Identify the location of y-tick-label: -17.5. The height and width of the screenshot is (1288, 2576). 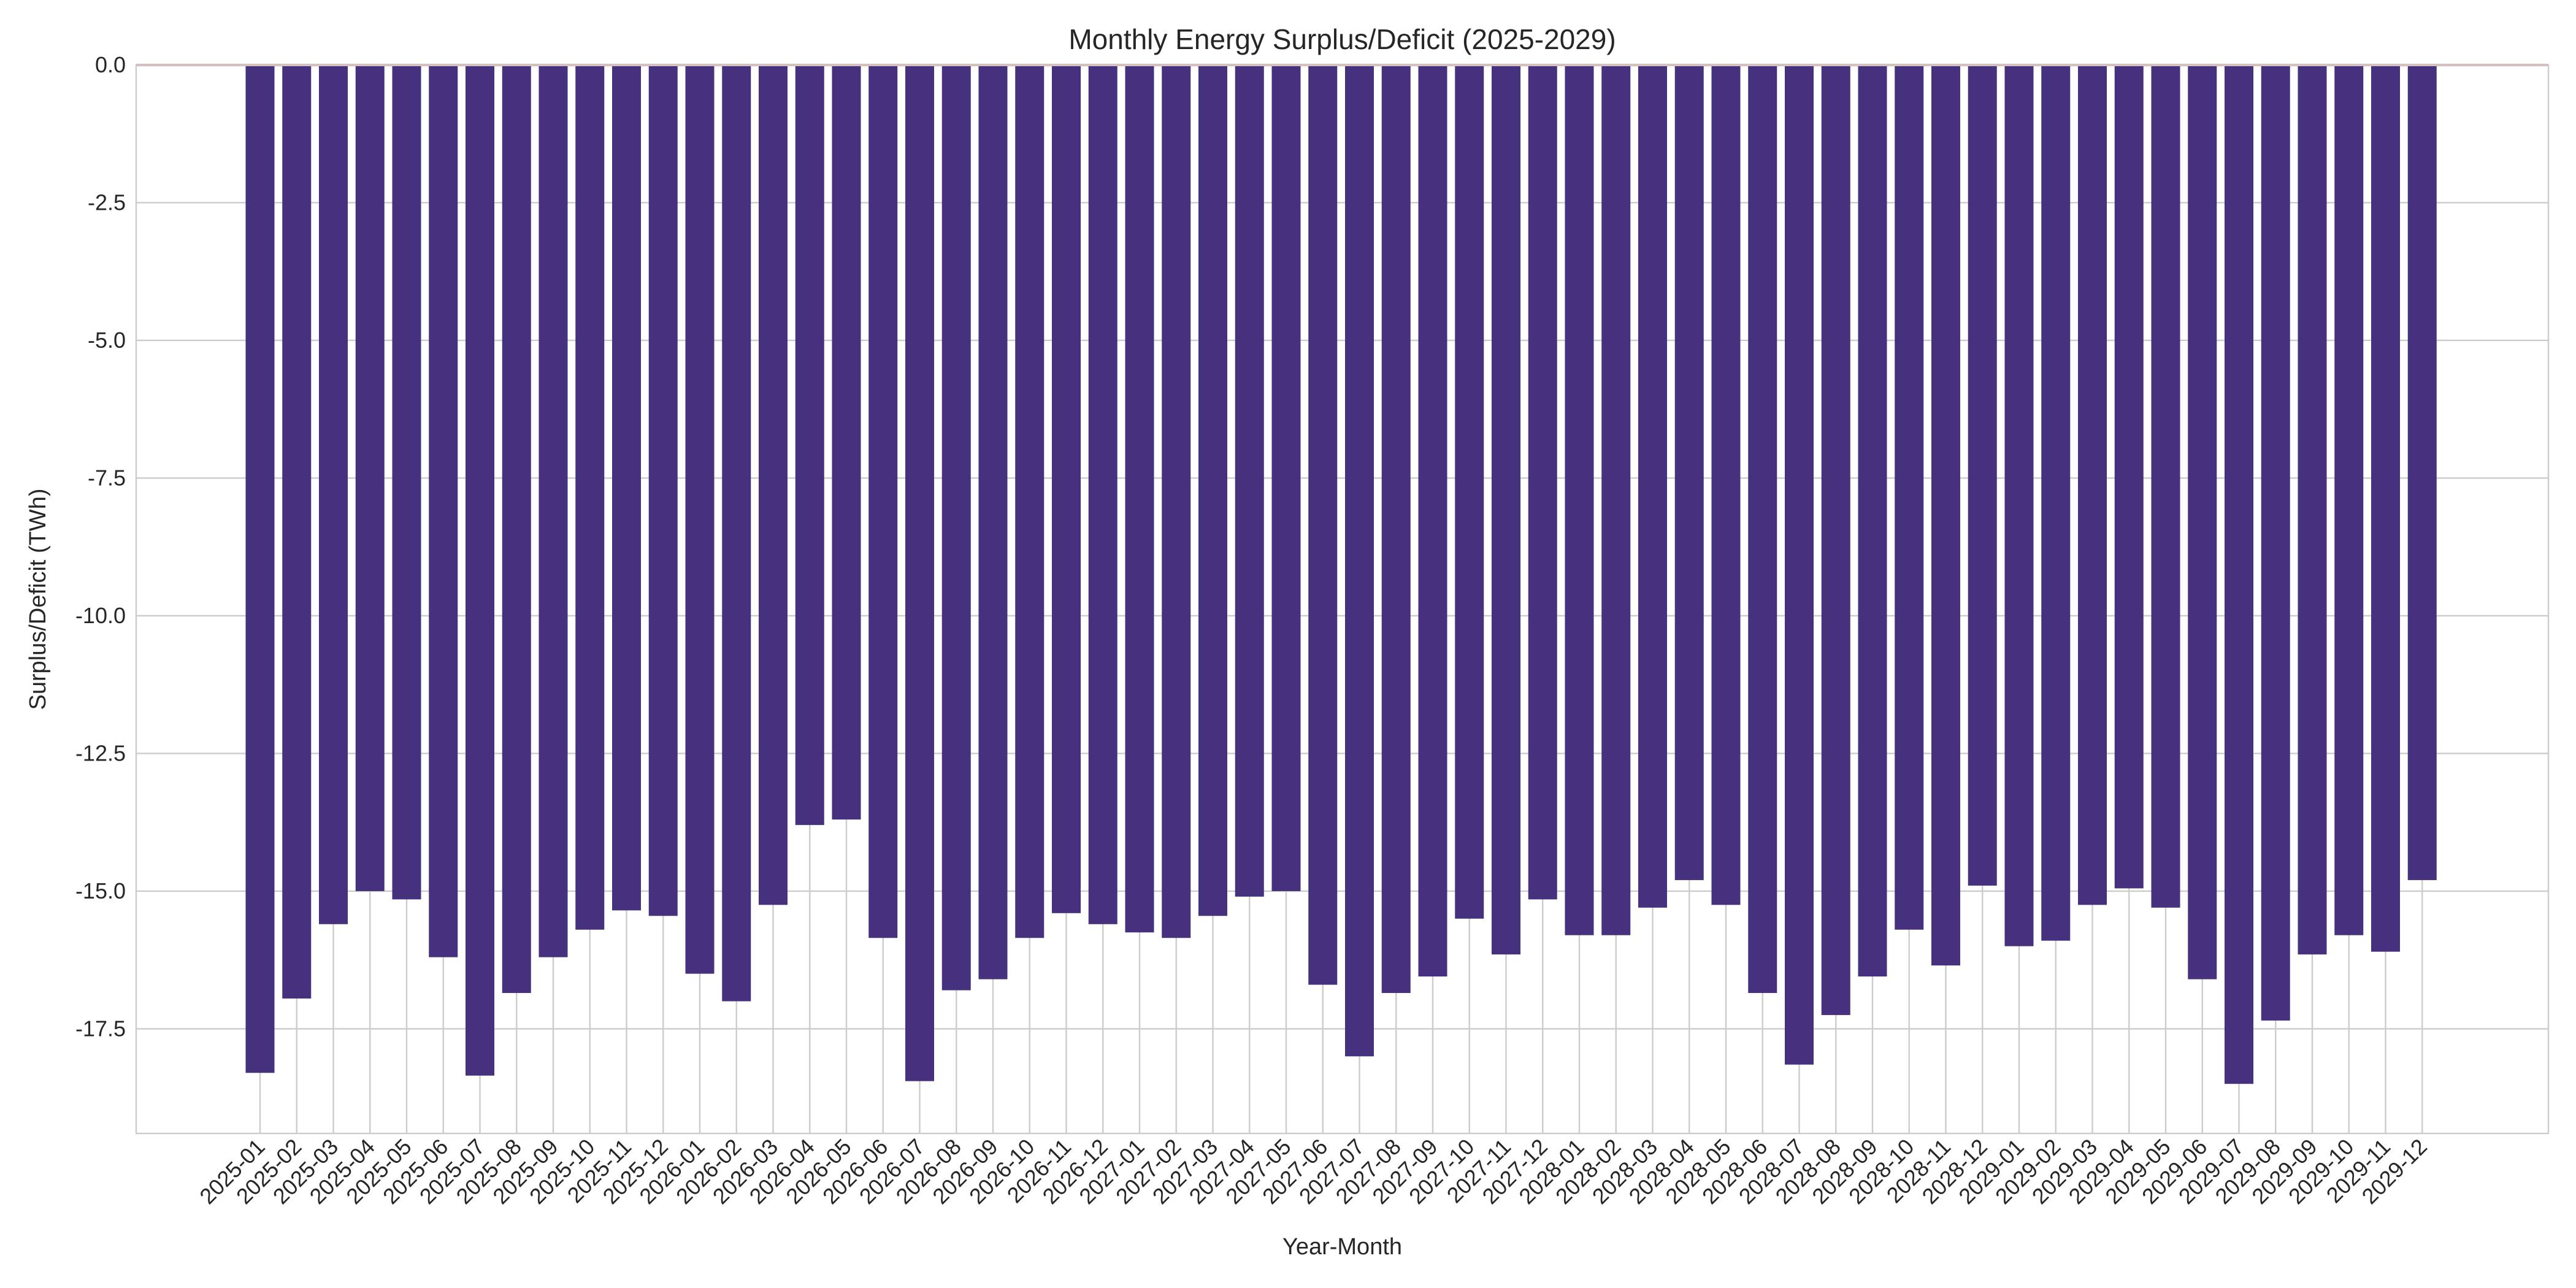
(100, 1028).